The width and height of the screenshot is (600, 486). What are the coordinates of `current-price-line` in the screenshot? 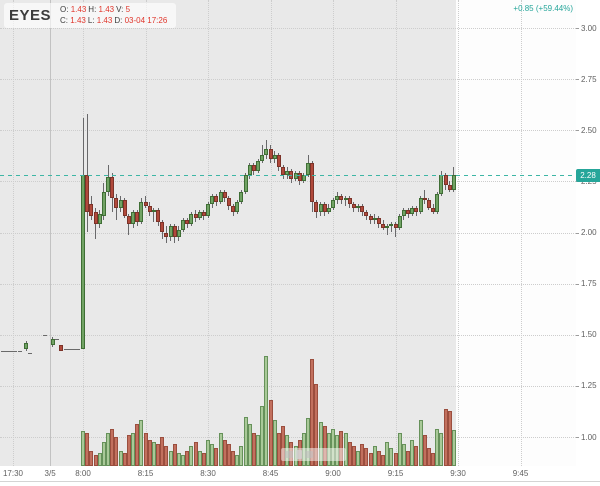 It's located at (288, 176).